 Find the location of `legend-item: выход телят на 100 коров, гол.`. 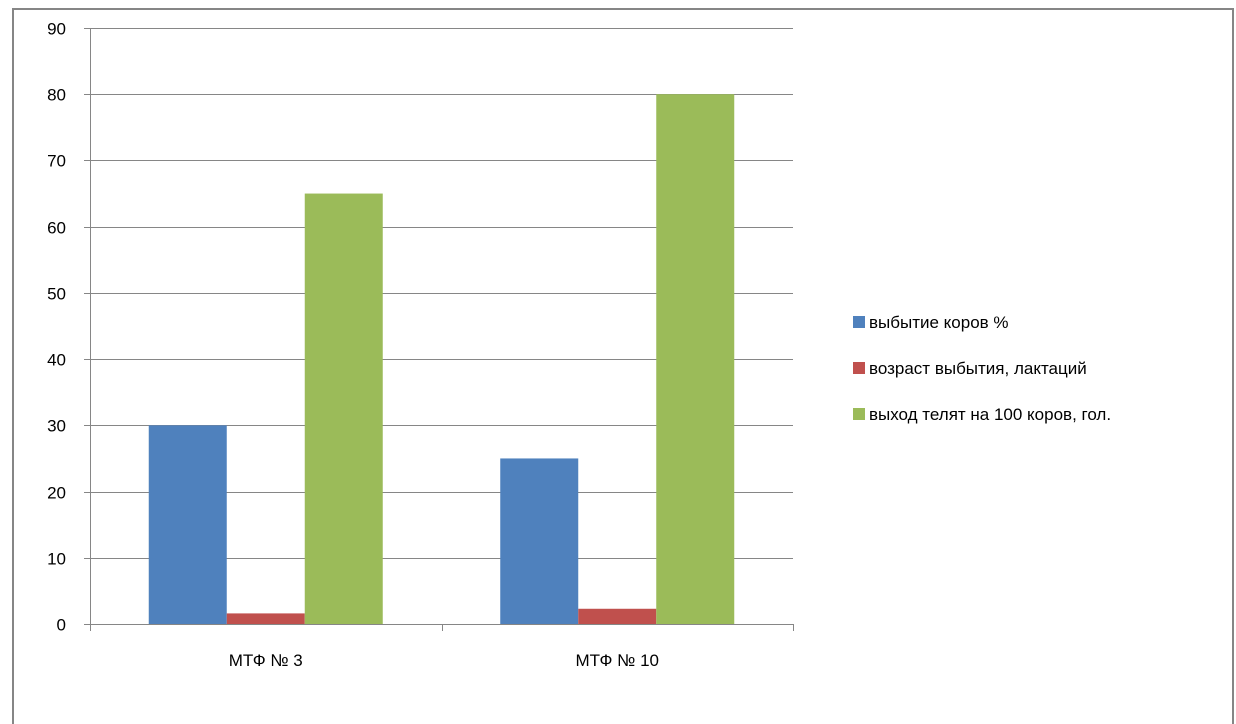

legend-item: выход телят на 100 коров, гол. is located at coordinates (982, 414).